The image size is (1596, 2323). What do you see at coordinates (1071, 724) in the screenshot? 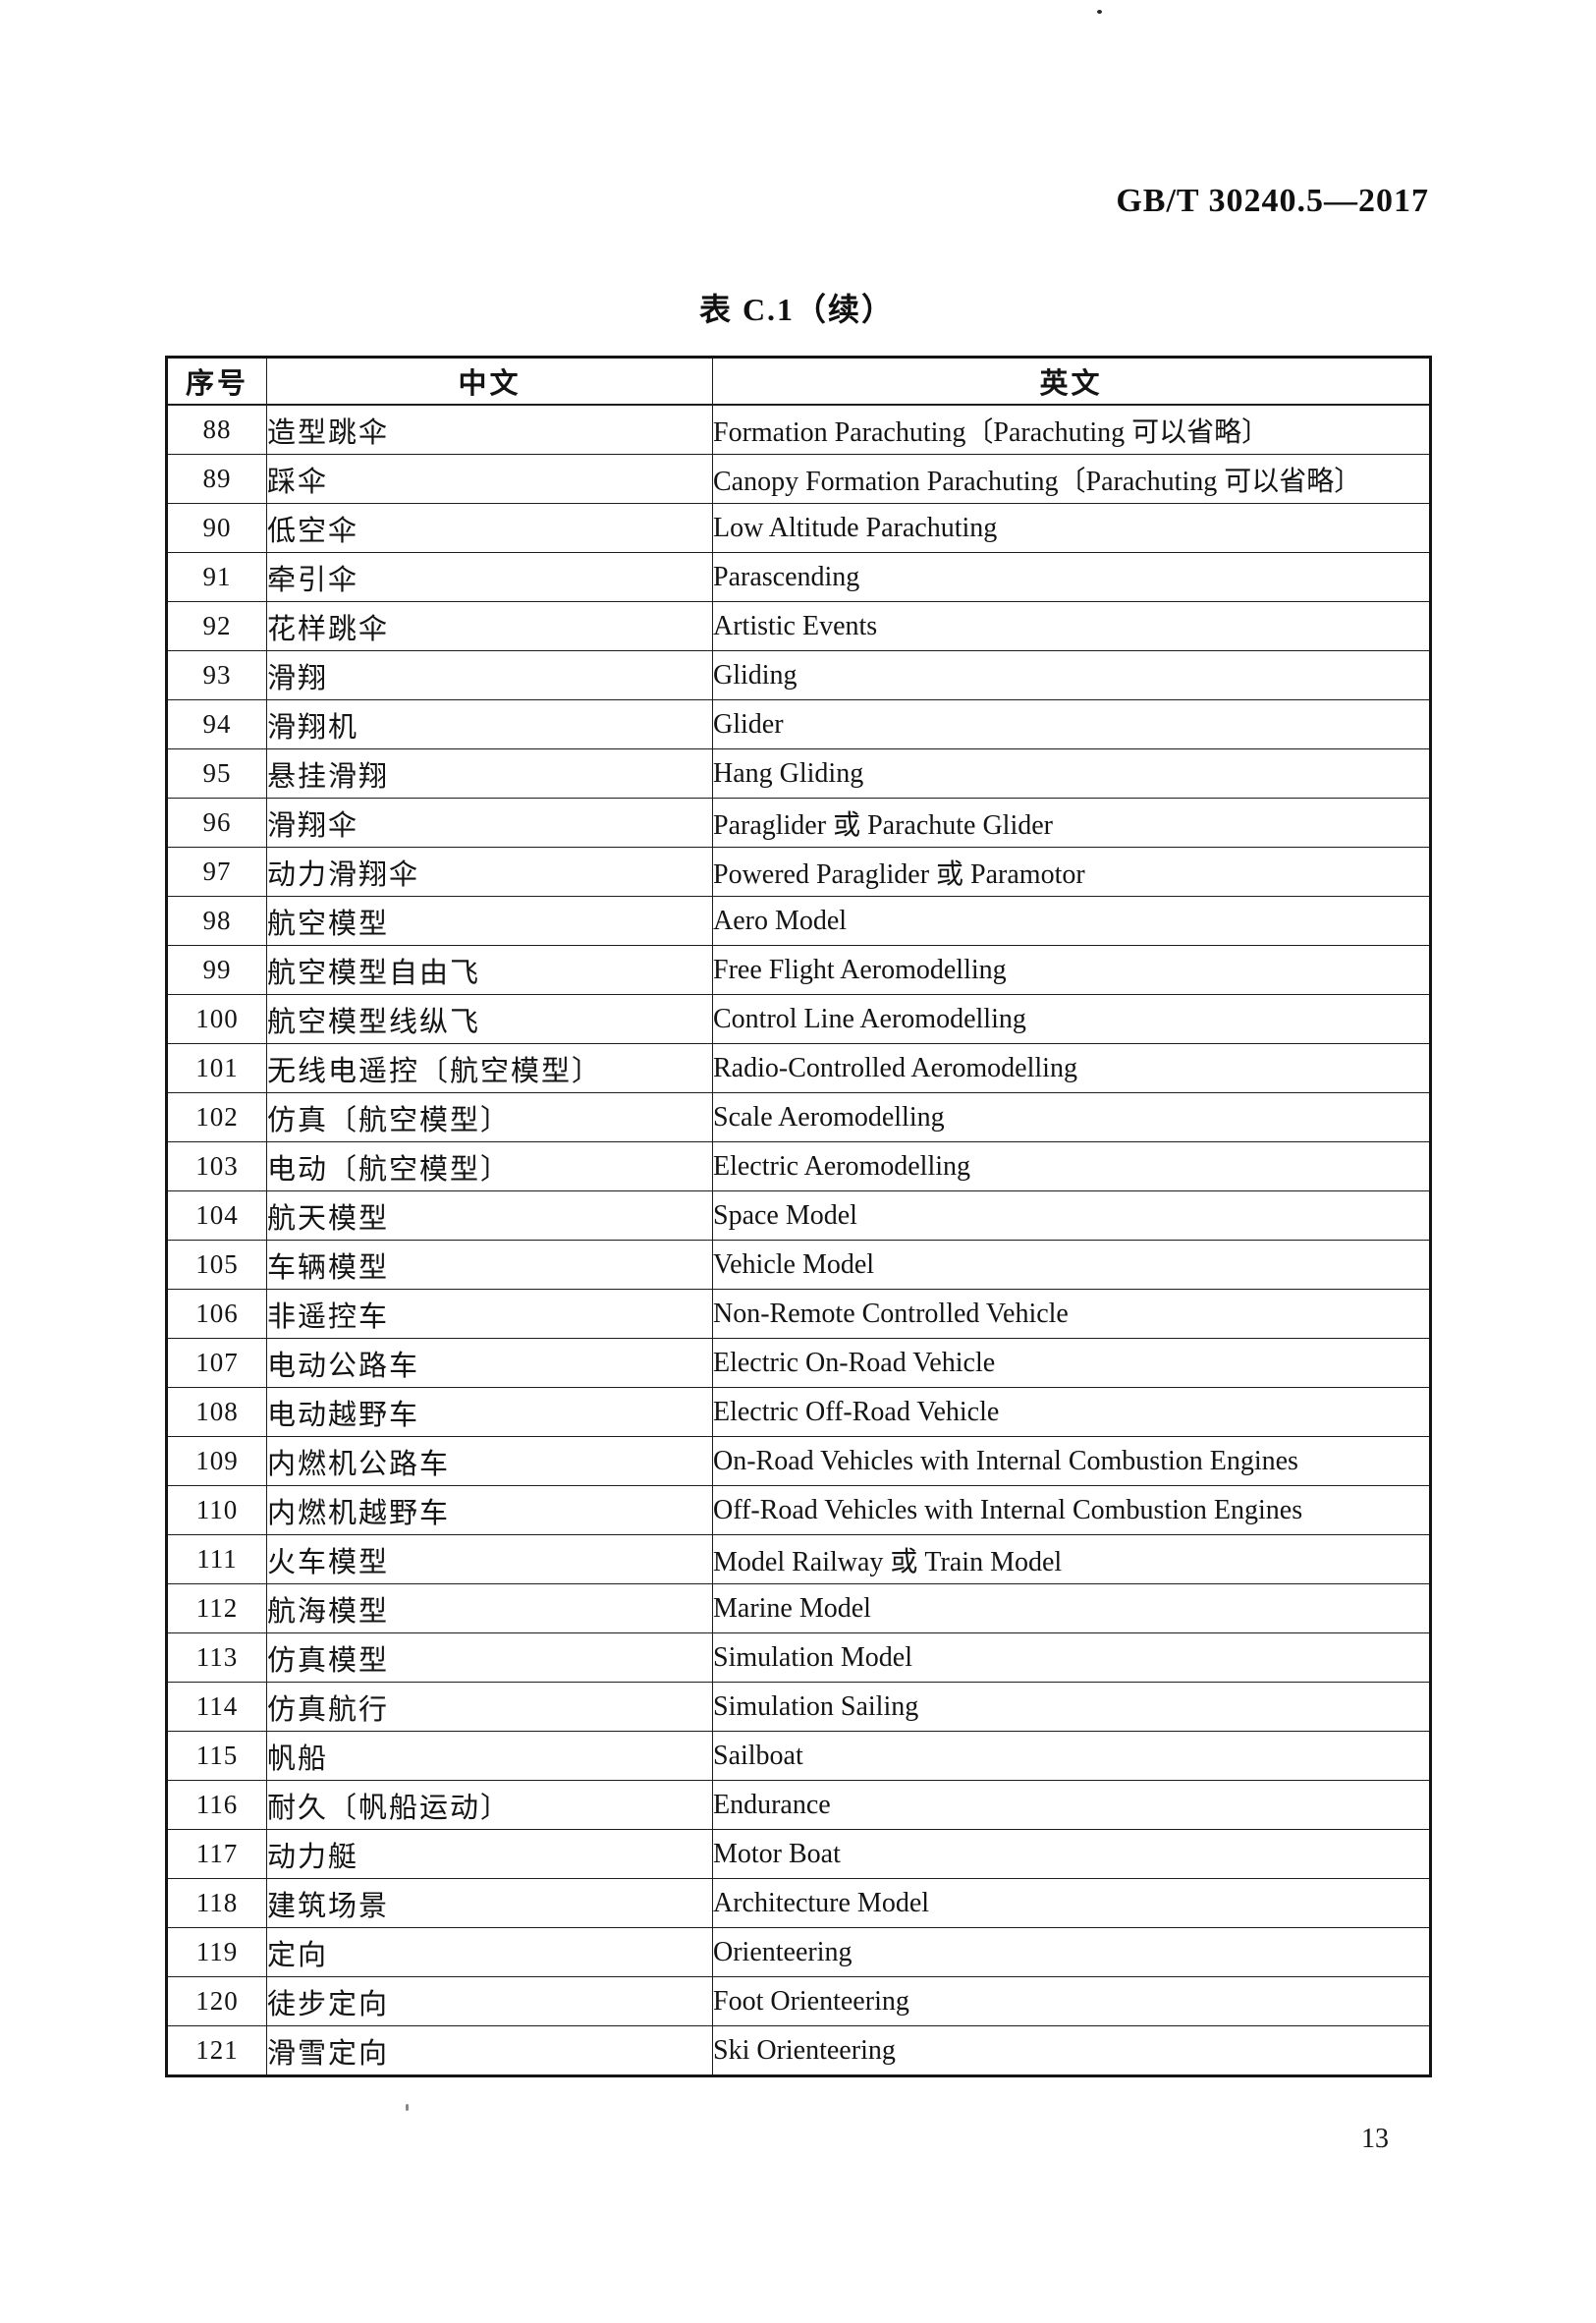
I see `cell-english: Glider` at bounding box center [1071, 724].